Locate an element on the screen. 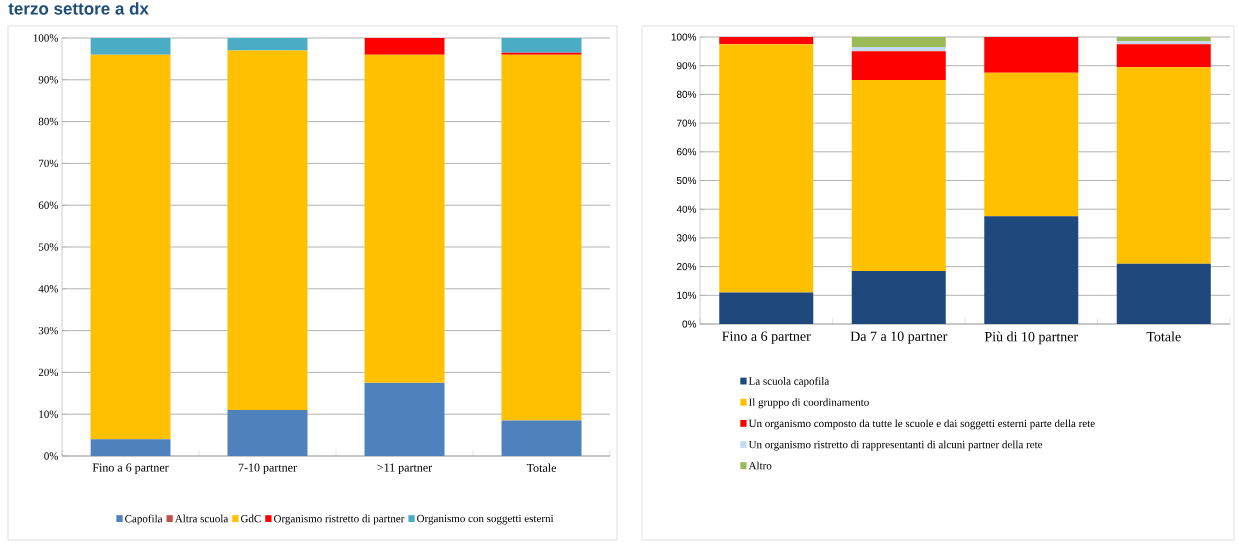 This screenshot has width=1239, height=546. legend-label: Capofila is located at coordinates (144, 519).